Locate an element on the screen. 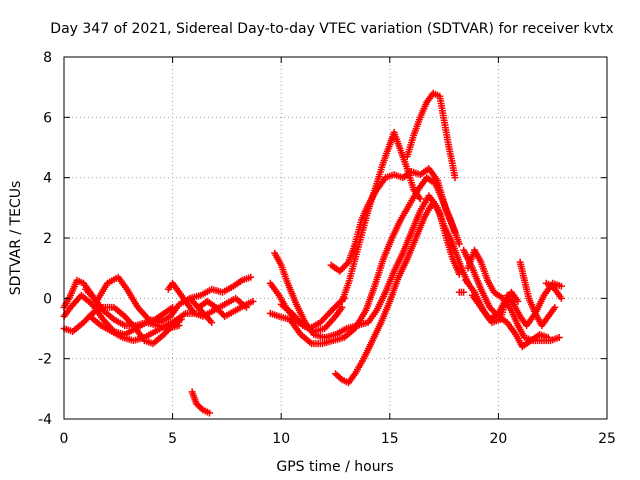 The width and height of the screenshot is (640, 480). x-tick-label: 10 is located at coordinates (281, 439).